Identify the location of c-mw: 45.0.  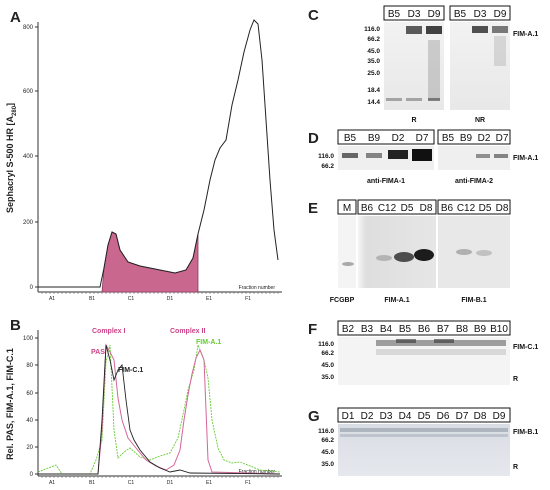
(373, 51).